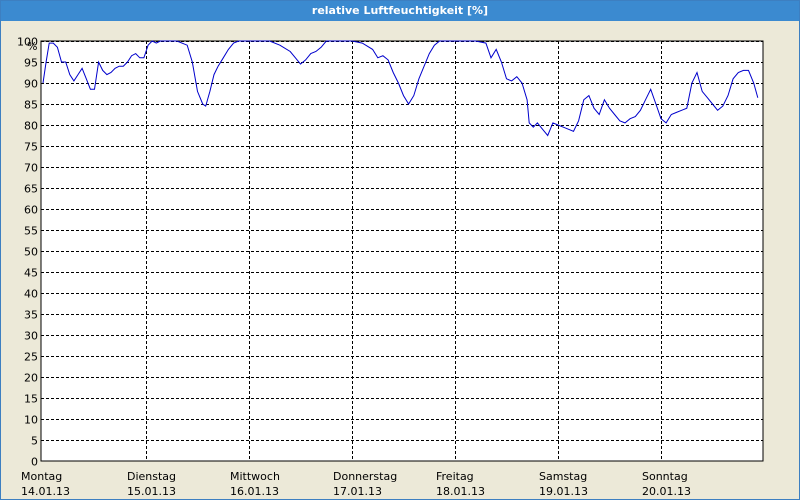  I want to click on y-tick-label: 15, so click(31, 399).